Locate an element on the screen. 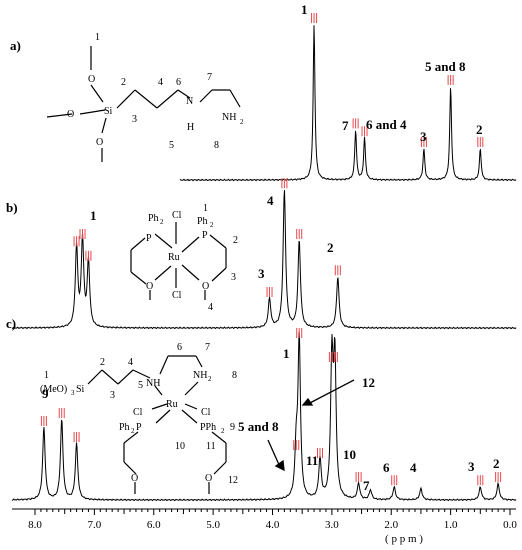 Image resolution: width=522 pixels, height=550 pixels. x-tick-label: 8.0 is located at coordinates (35, 525).